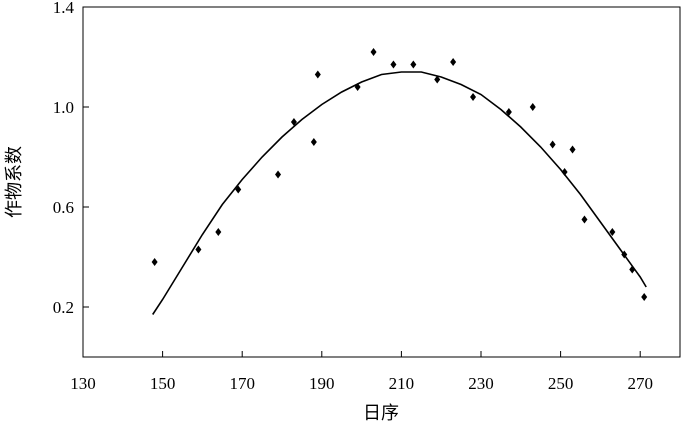  Describe the element at coordinates (63, 307) in the screenshot. I see `y-tick-label: 0.2` at that location.